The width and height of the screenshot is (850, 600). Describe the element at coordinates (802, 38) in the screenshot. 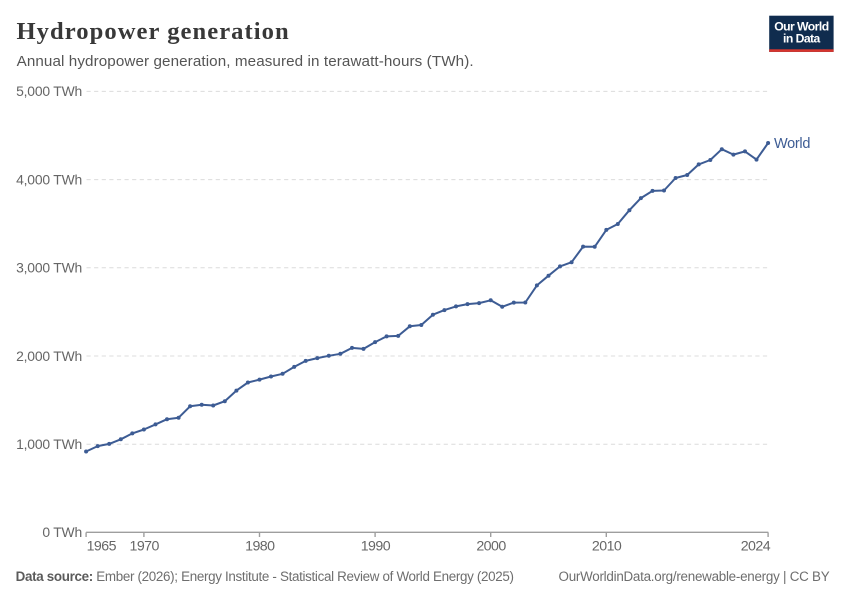

I see `svg-text: in Data` at that location.